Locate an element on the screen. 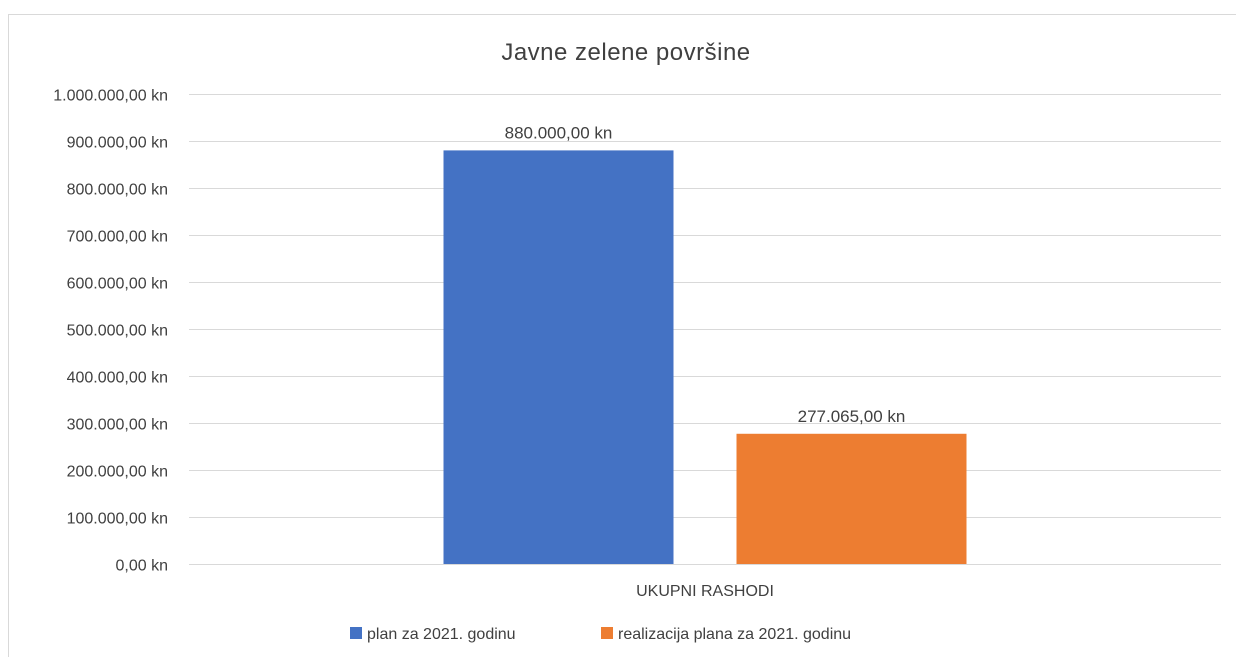 This screenshot has height=657, width=1237. bar-plan is located at coordinates (558, 357).